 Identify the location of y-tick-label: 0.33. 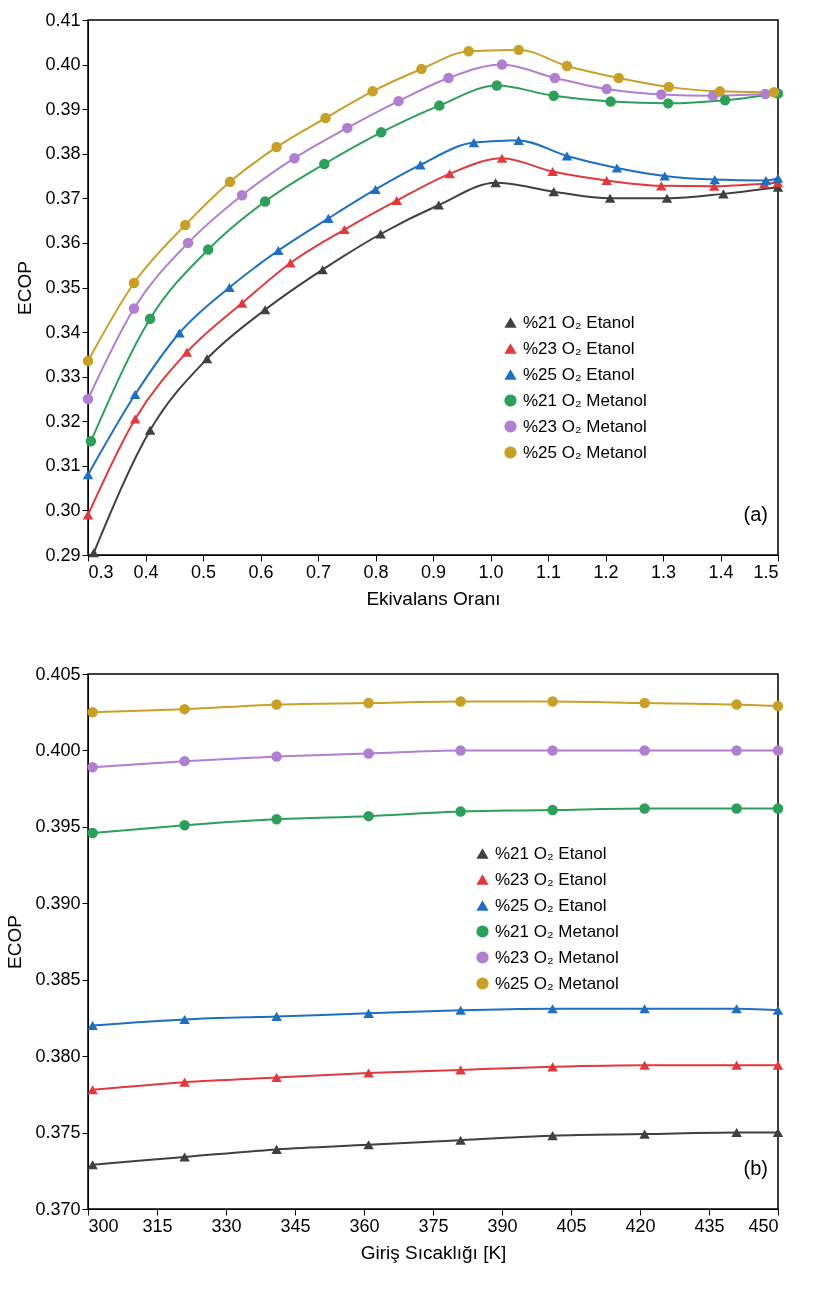
(63, 376).